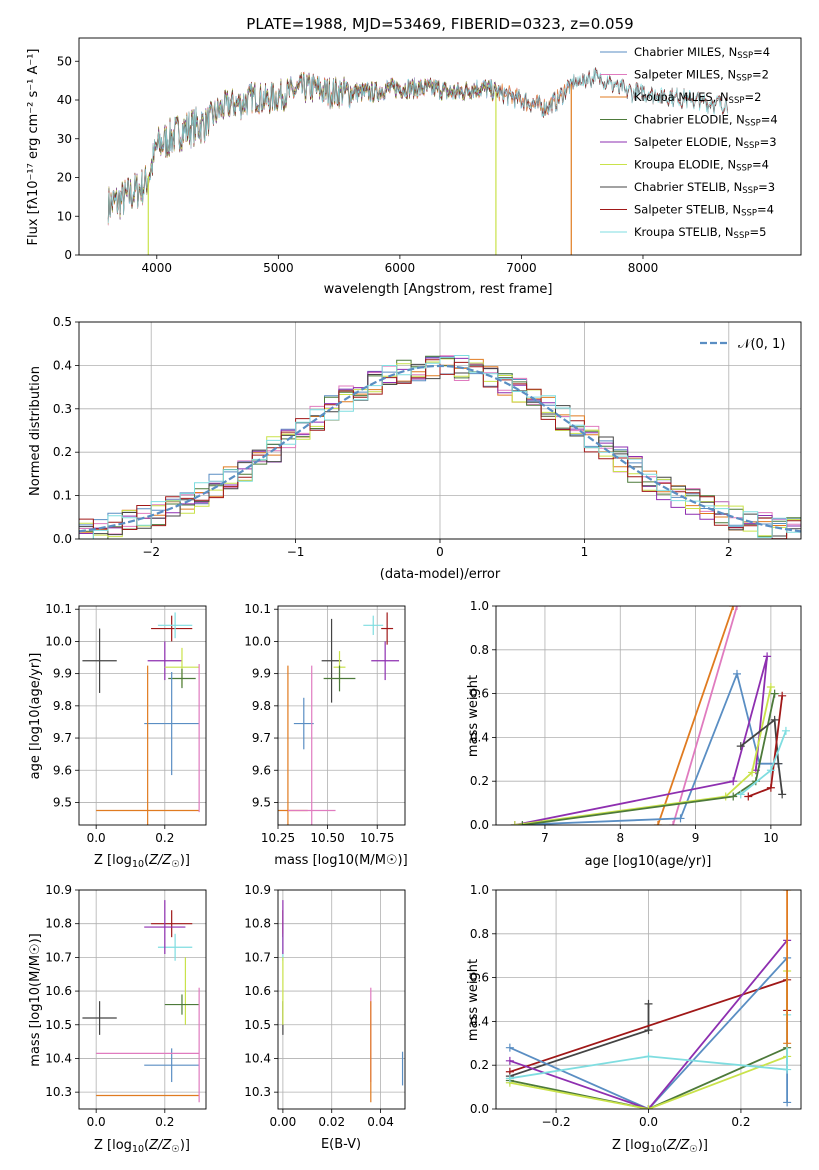 The image size is (819, 1170). I want to click on y-axis-label: Flux [fλ10⁻¹⁷ erg cm⁻² s⁻¹ A⁻¹], so click(33, 147).